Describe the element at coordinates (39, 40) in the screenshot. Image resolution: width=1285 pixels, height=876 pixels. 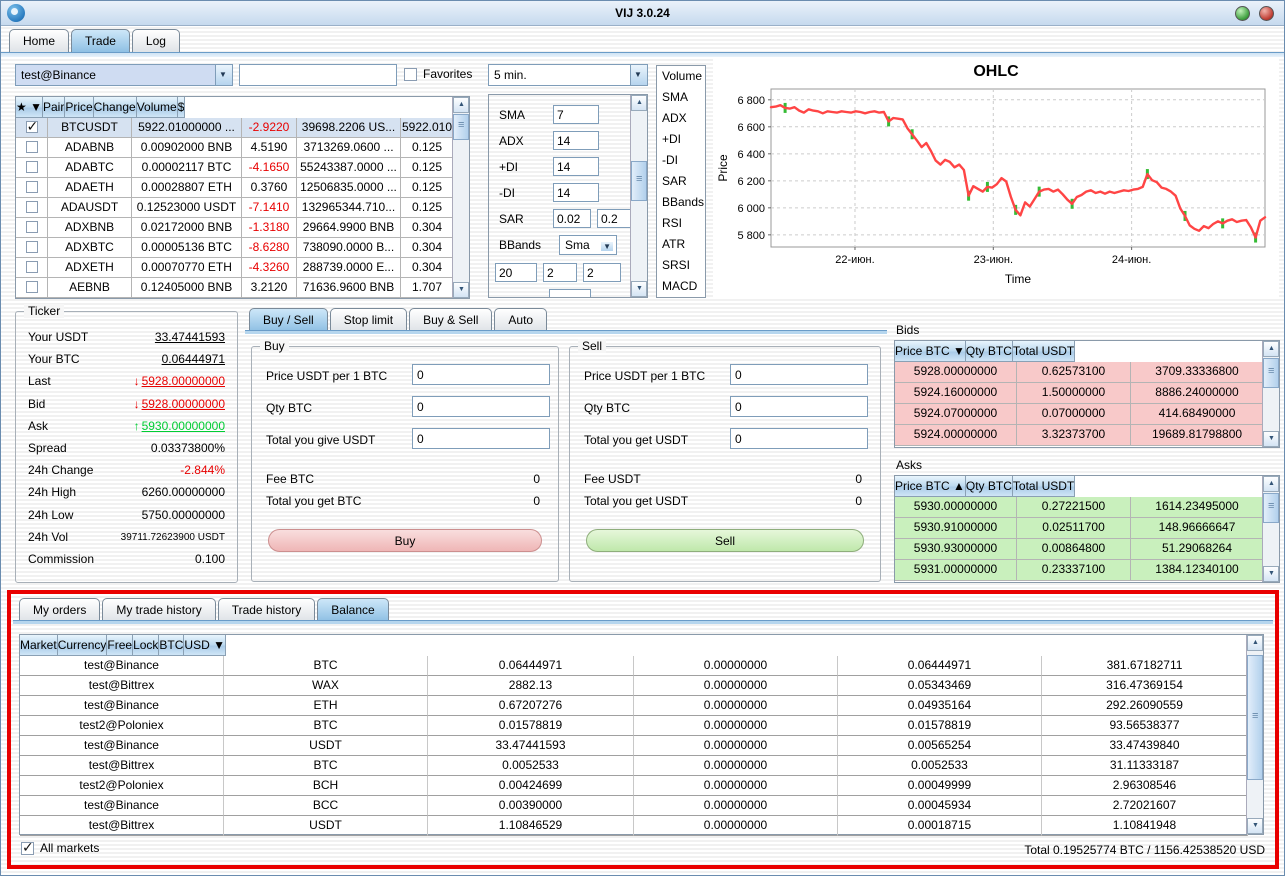
I see `main-tab: Home` at that location.